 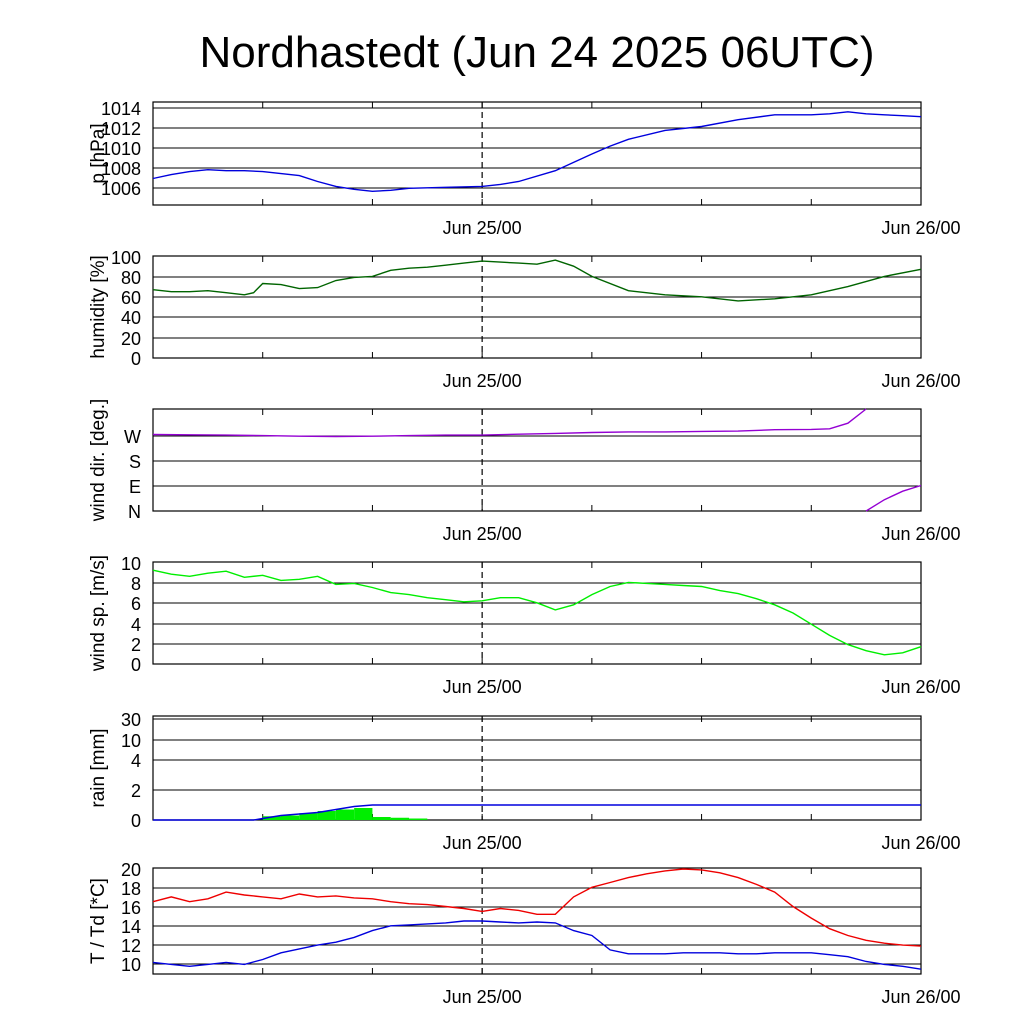 I want to click on y-axis-label: p [hPa], so click(x=98, y=153).